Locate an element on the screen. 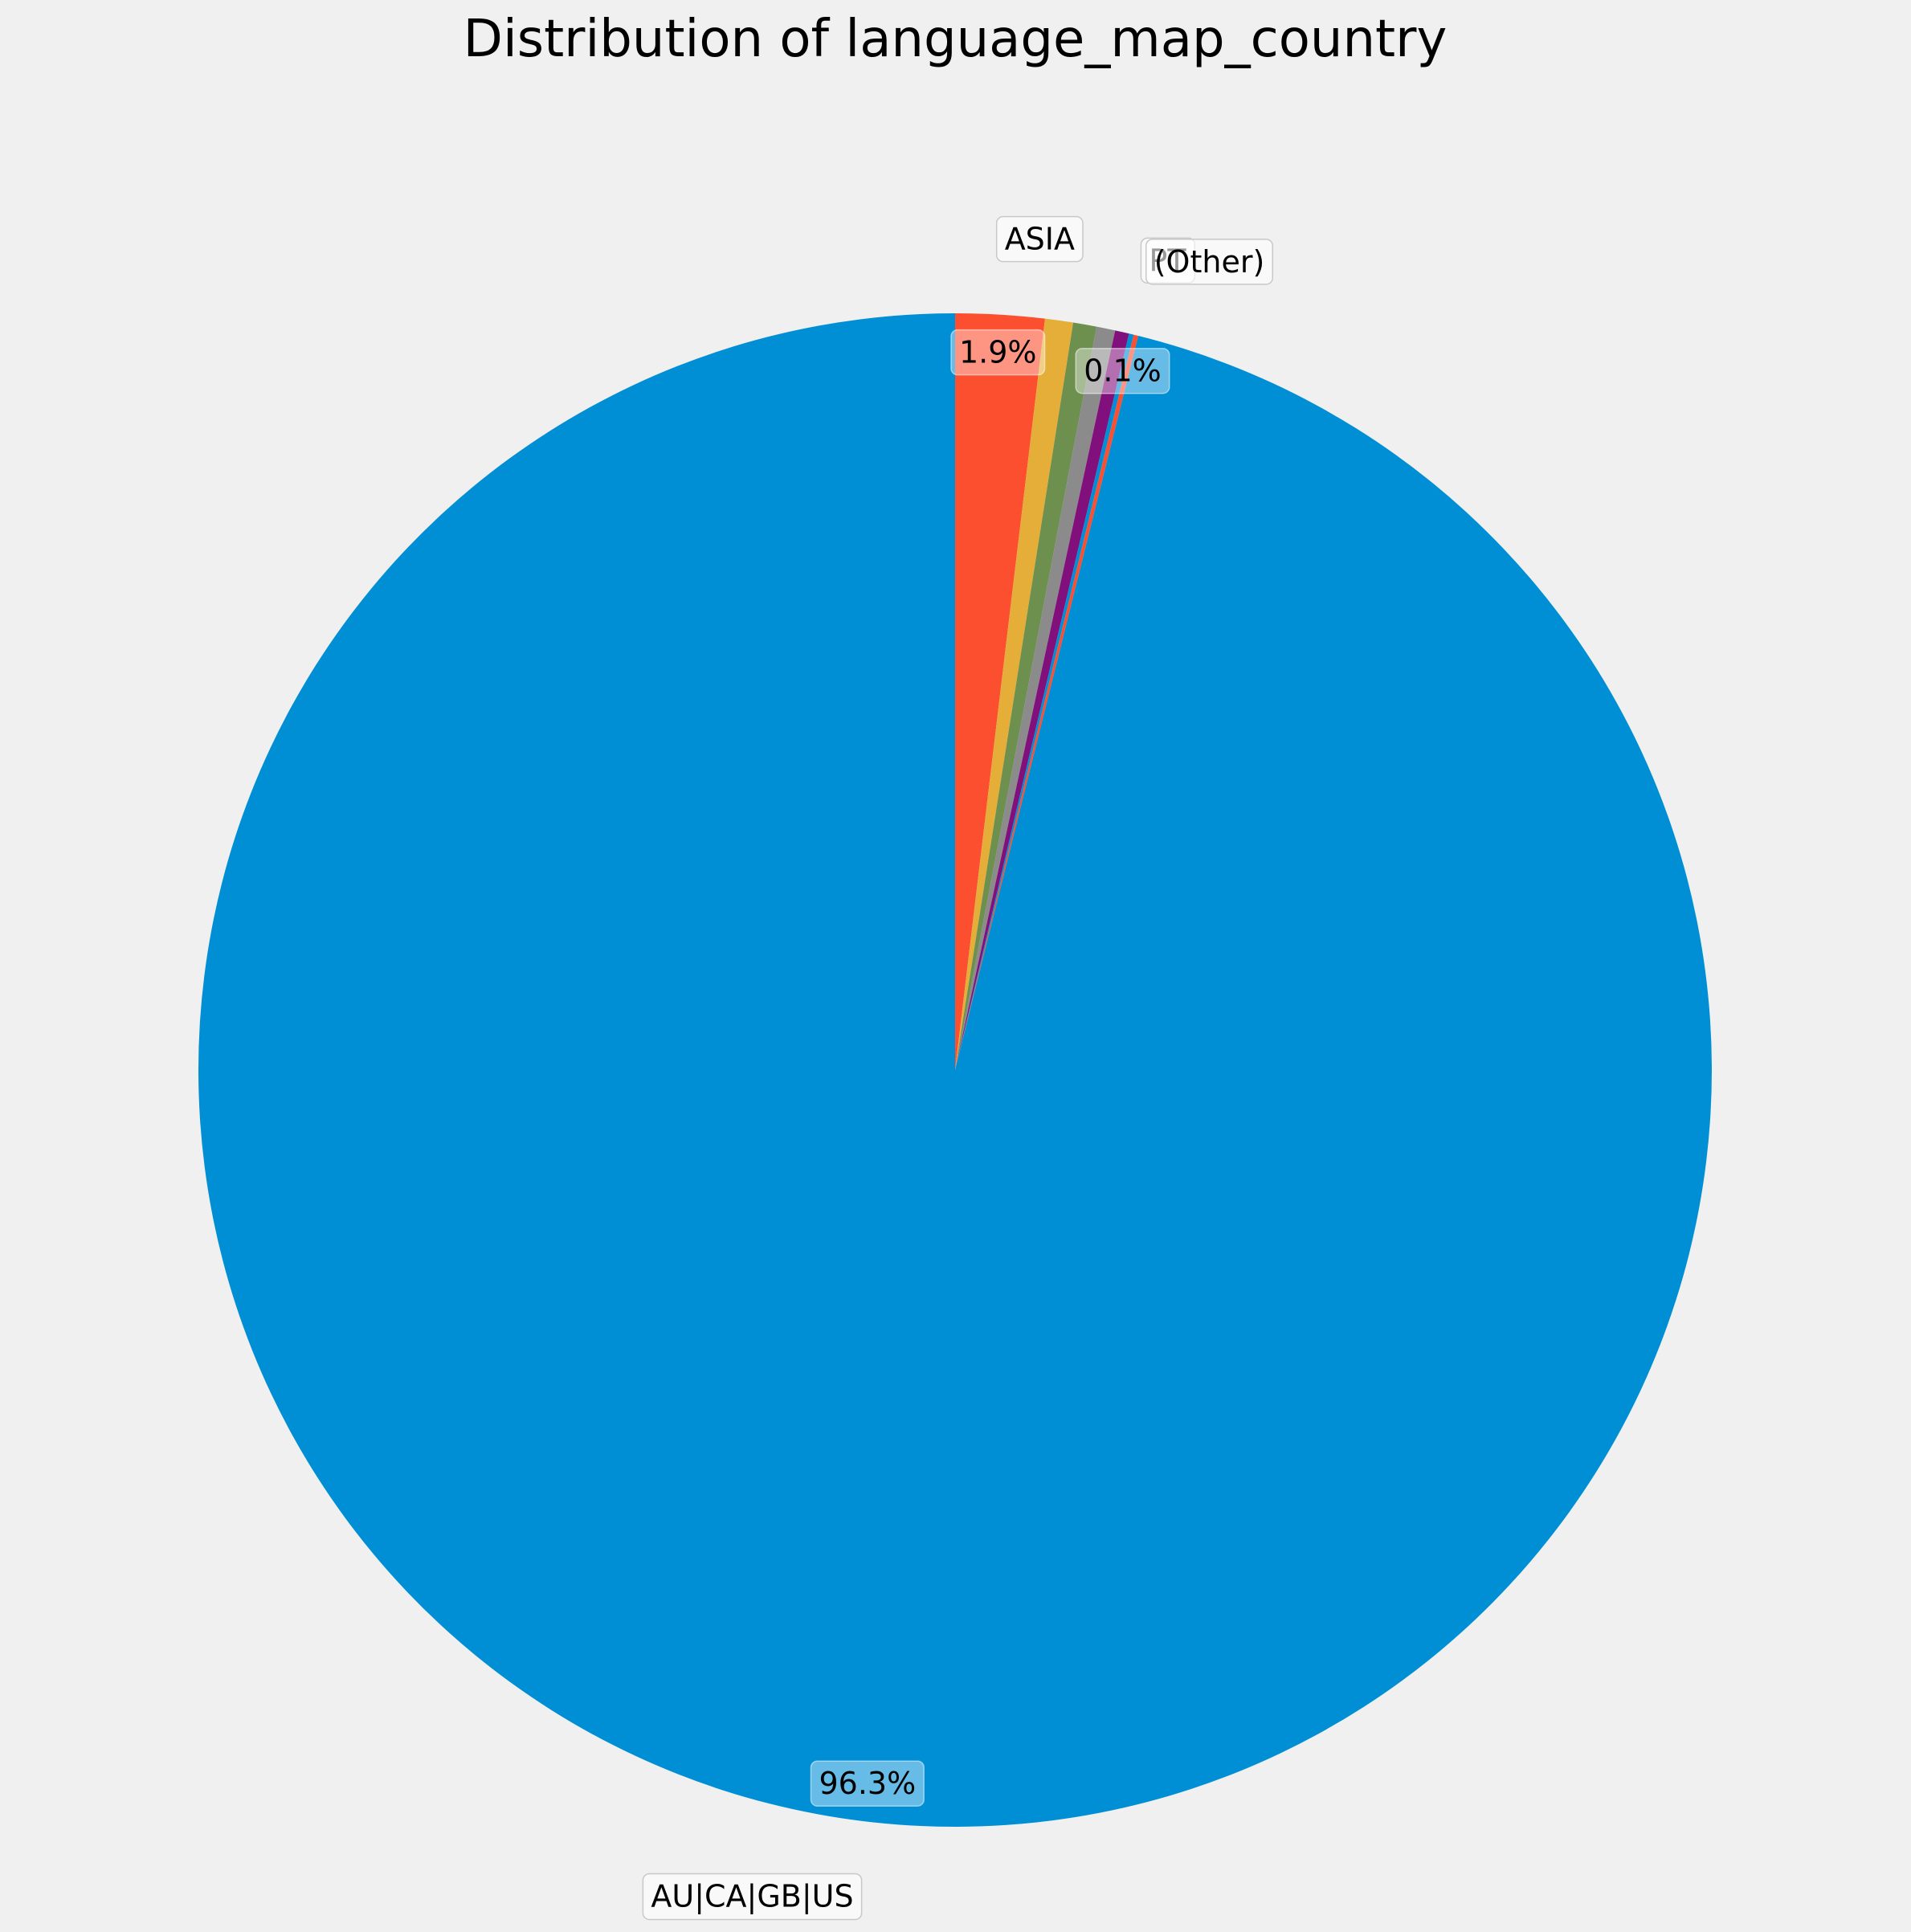 This screenshot has width=1911, height=1932. percent-label-asia-box is located at coordinates (998, 352).